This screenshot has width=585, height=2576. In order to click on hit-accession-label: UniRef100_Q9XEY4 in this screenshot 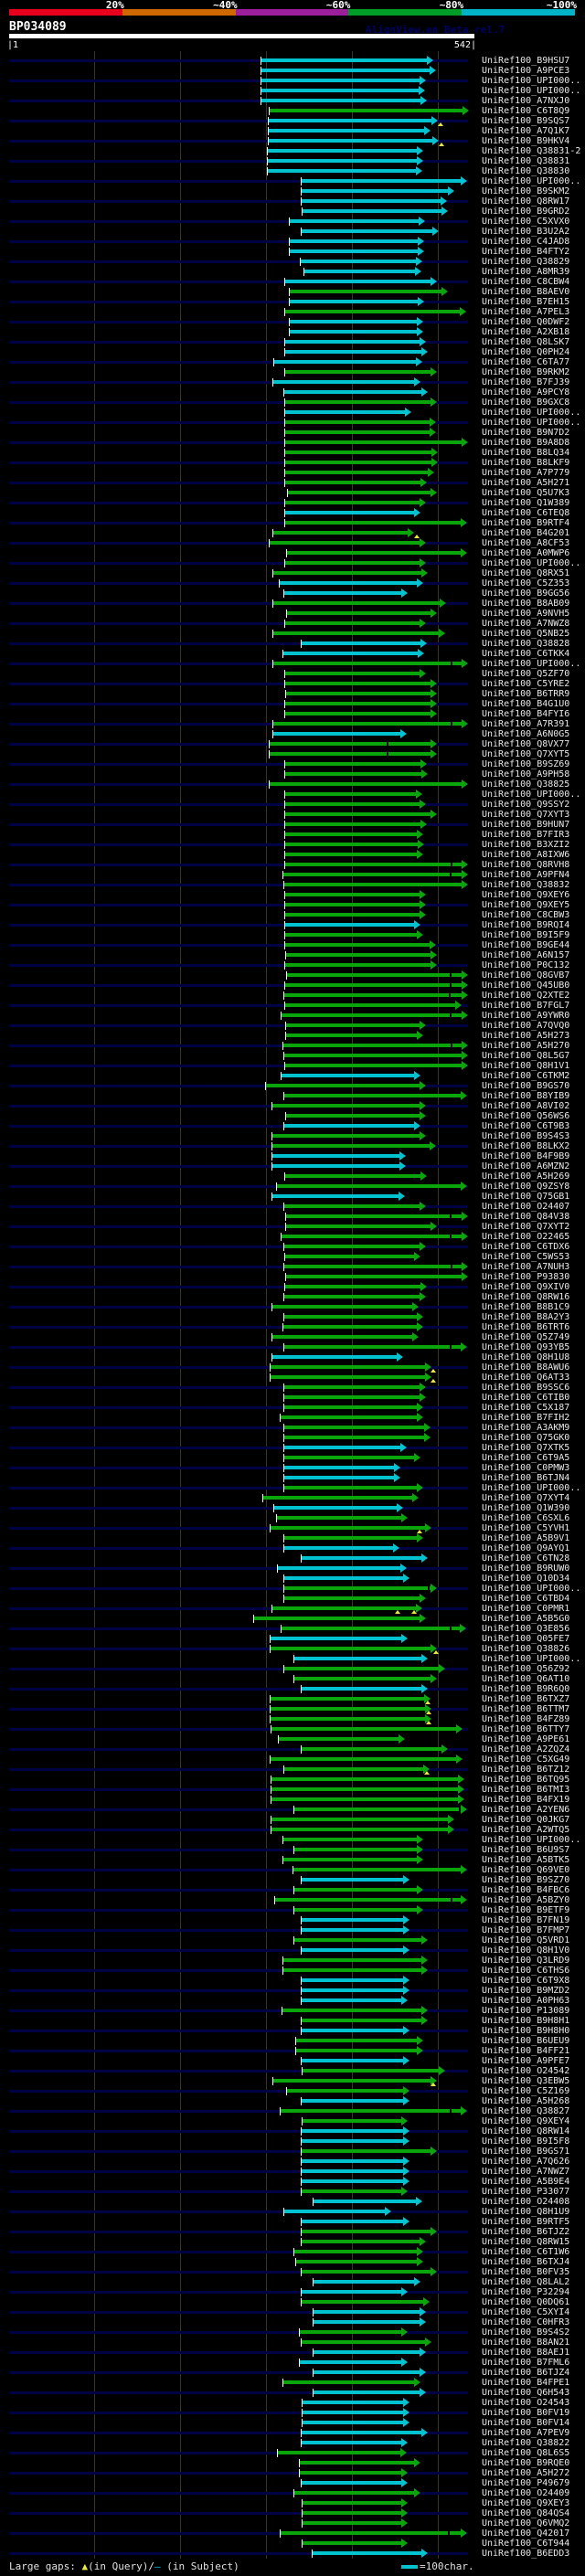, I will do `click(526, 2121)`.